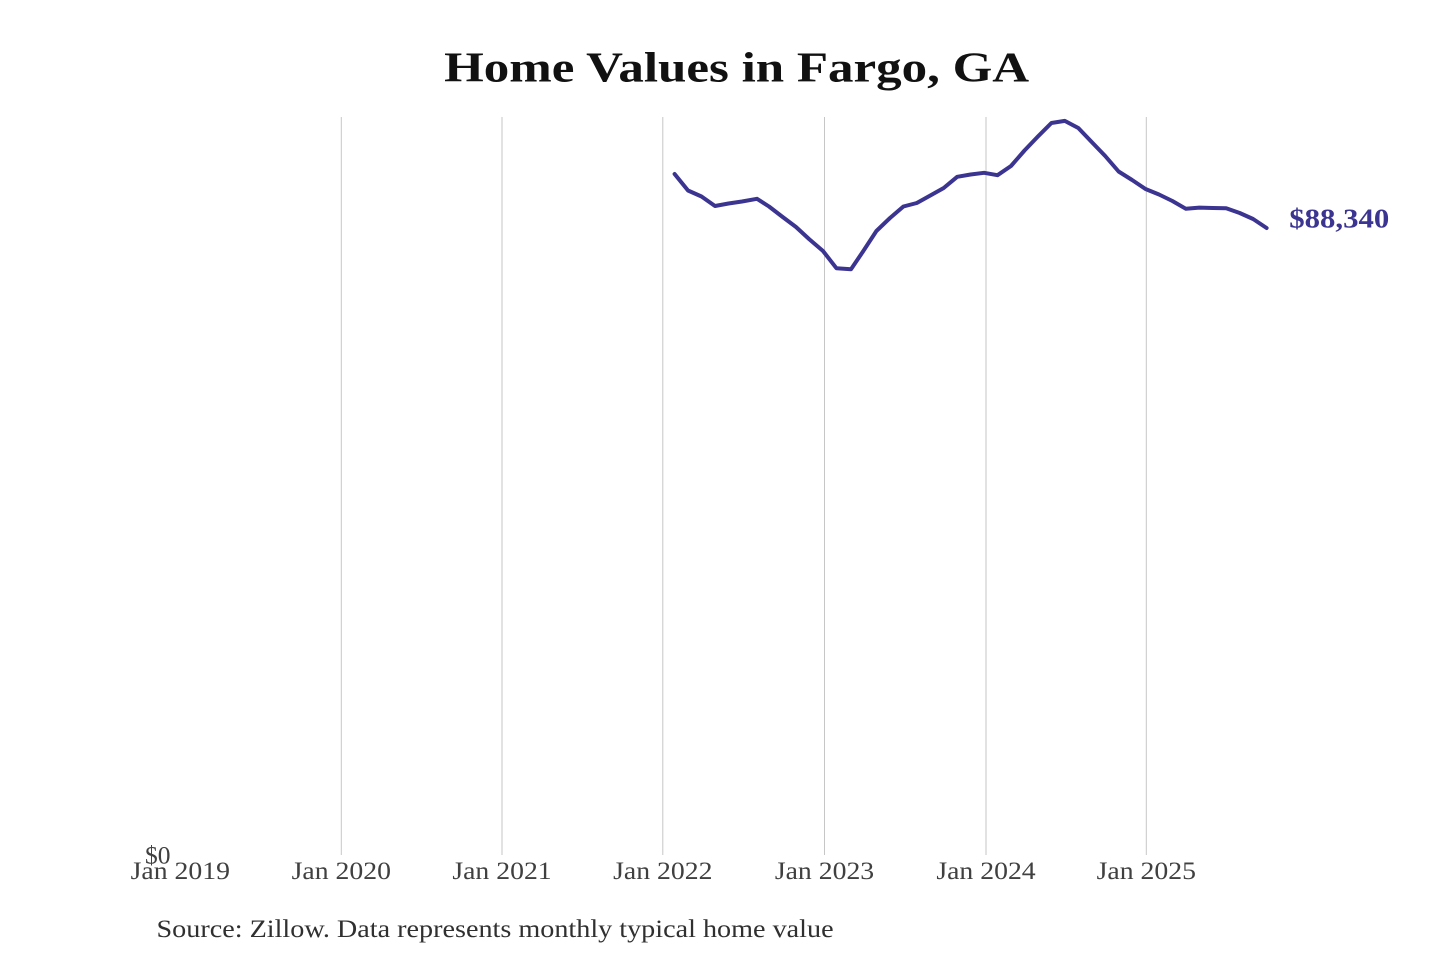 The image size is (1440, 960). I want to click on svg-text: Jan 2024, so click(985, 870).